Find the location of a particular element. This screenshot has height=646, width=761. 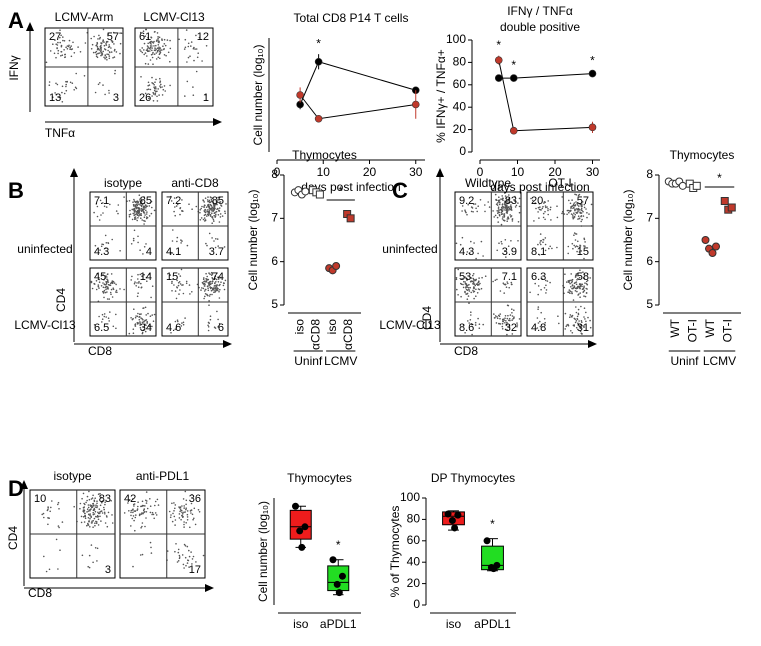

quadrant-percent: 42 is located at coordinates (130, 499).